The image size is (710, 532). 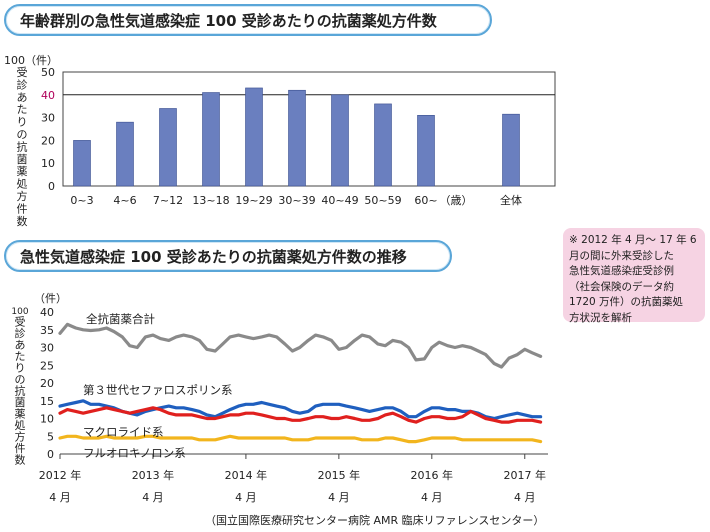 I want to click on y-tick-label: 35, so click(x=47, y=330).